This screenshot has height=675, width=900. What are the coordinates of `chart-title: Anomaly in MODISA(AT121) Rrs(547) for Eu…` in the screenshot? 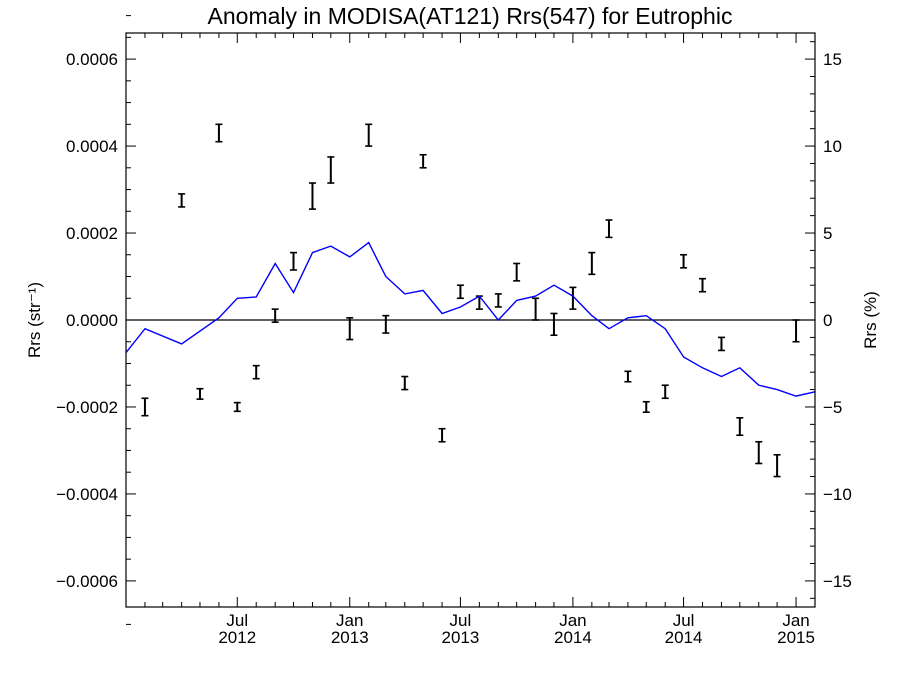 It's located at (470, 16).